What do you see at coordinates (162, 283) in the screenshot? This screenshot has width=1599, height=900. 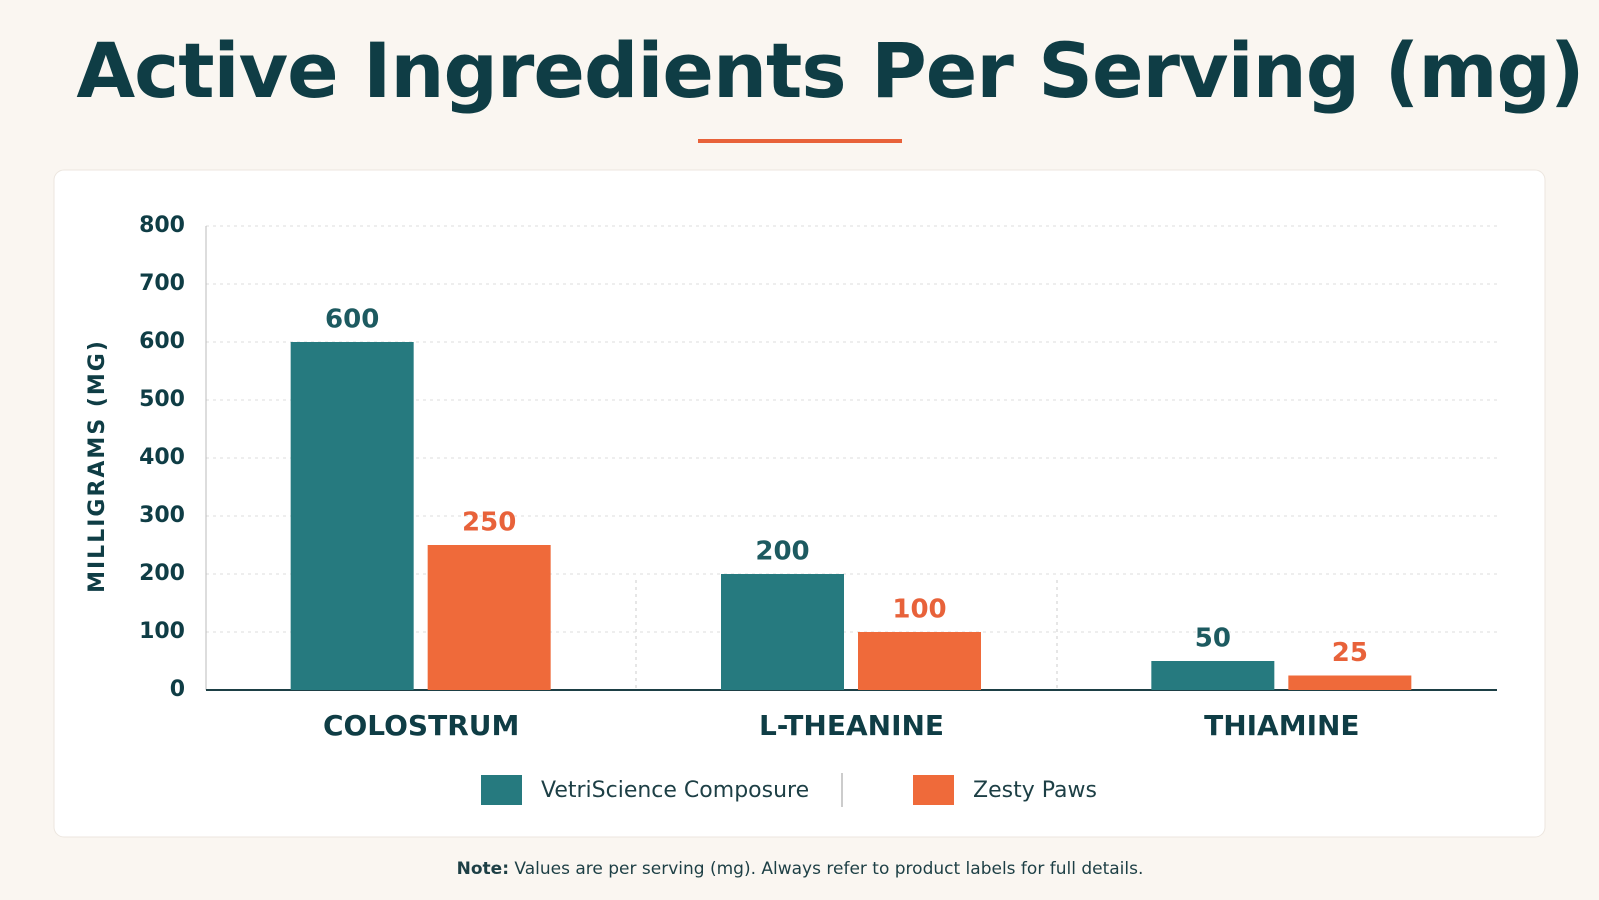 I see `y-tick-label: 700` at bounding box center [162, 283].